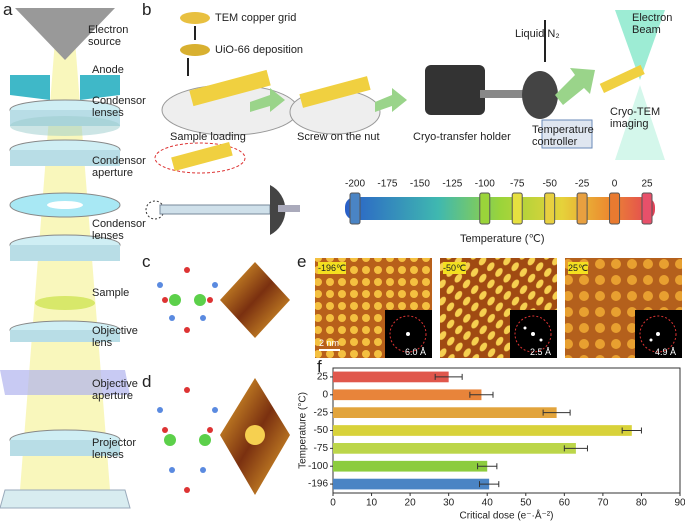  What do you see at coordinates (666, 352) in the screenshot?
I see `lattice-spacing: 4.9 Å` at bounding box center [666, 352].